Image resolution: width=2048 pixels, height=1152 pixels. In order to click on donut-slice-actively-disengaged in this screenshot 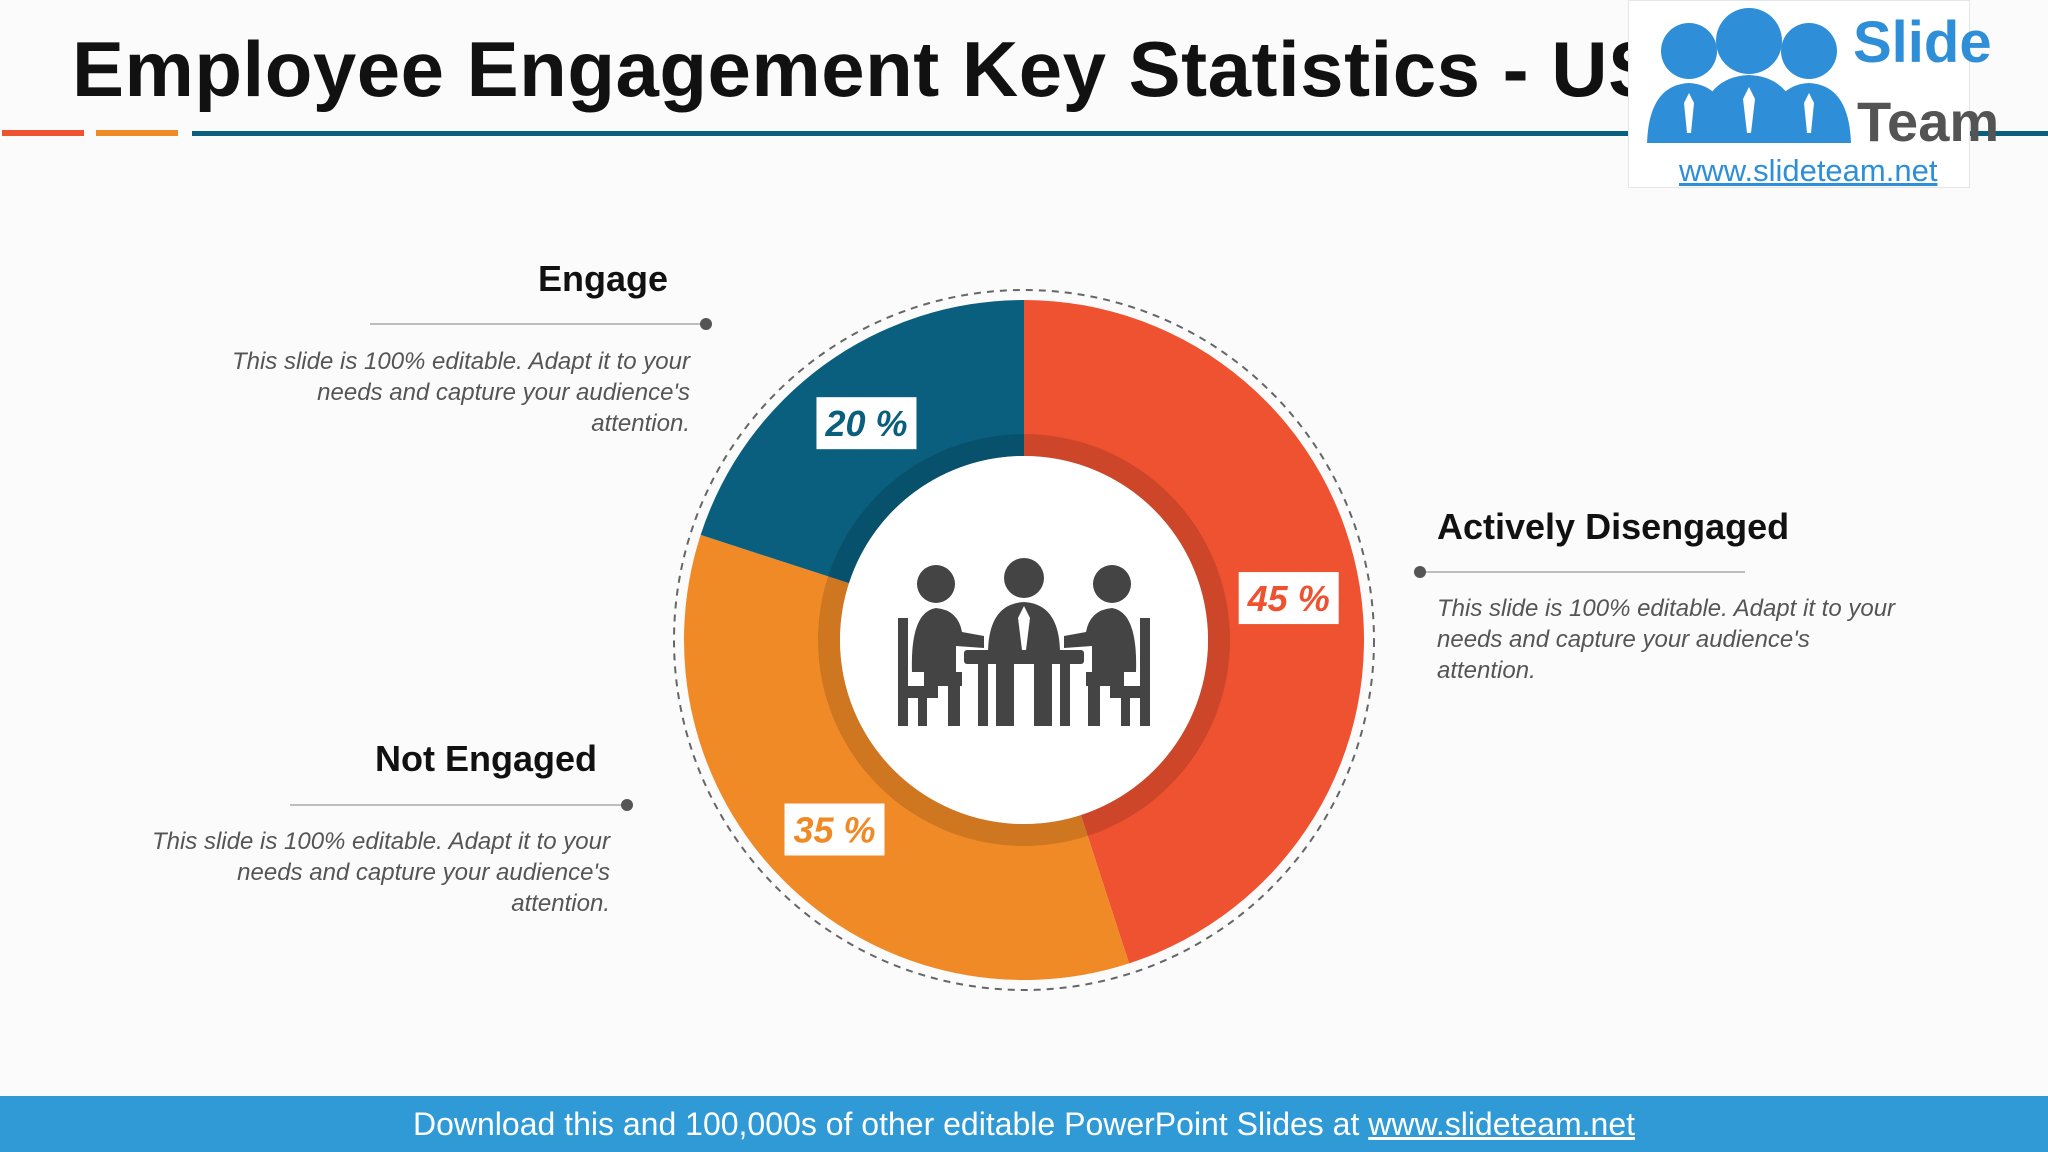, I will do `click(1194, 632)`.